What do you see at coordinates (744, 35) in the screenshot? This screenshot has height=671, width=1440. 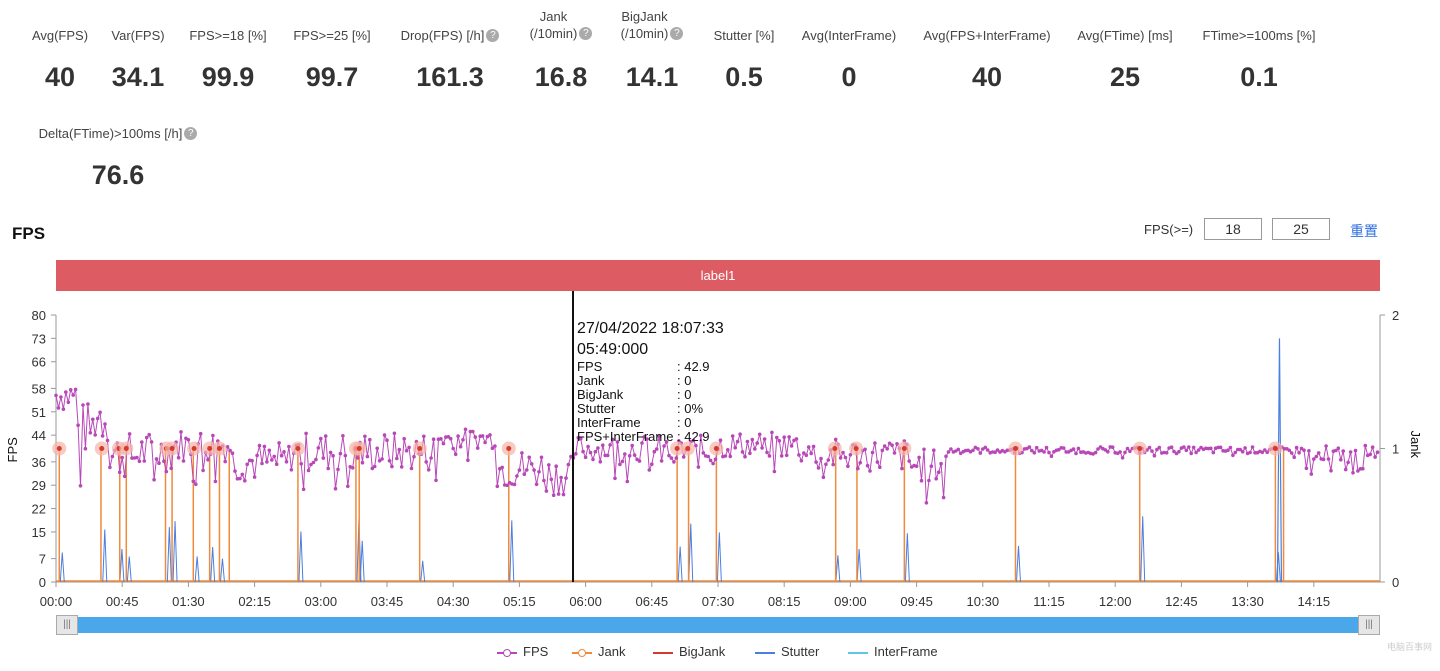 I see `metric-label: Stutter [%]` at bounding box center [744, 35].